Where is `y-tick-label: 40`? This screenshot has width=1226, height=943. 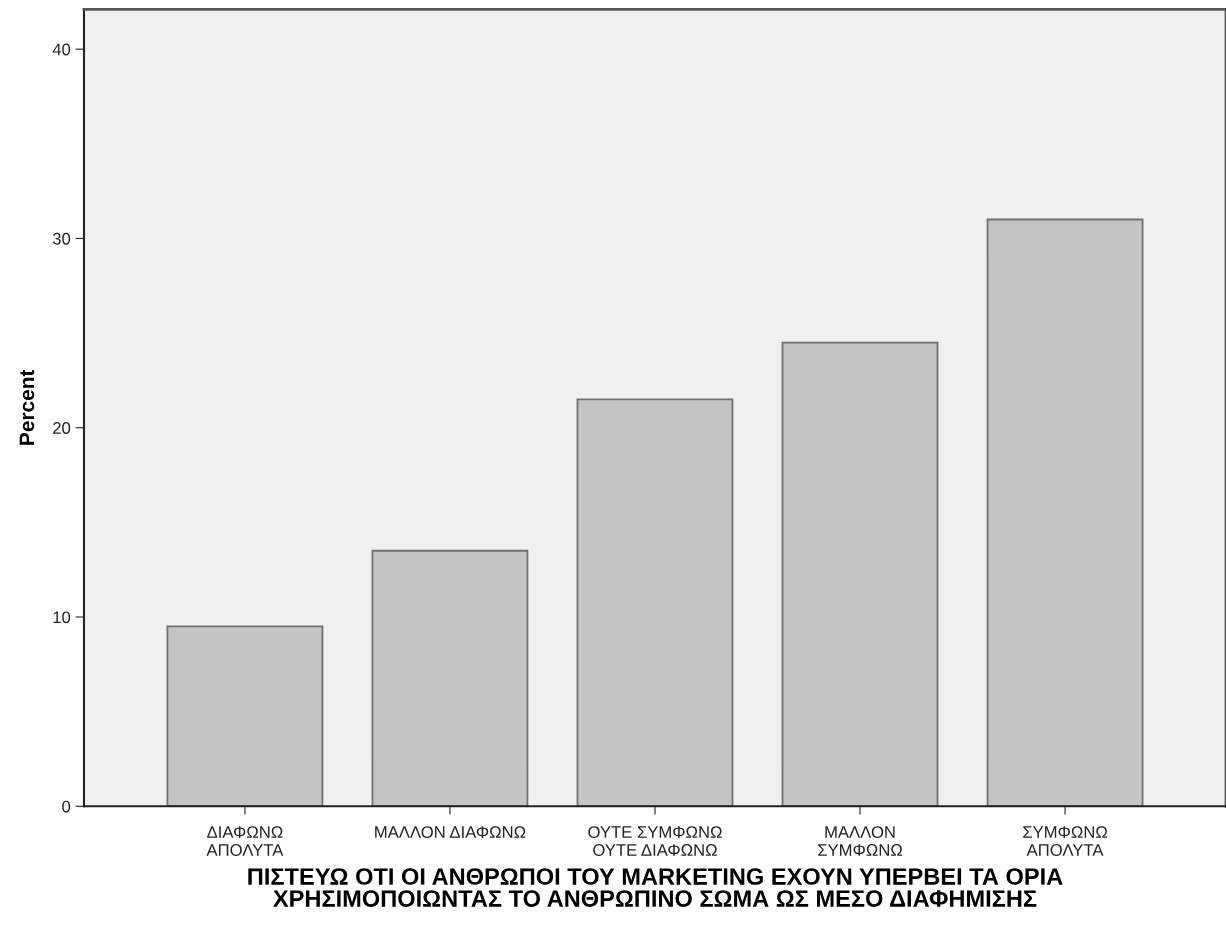
y-tick-label: 40 is located at coordinates (61, 49).